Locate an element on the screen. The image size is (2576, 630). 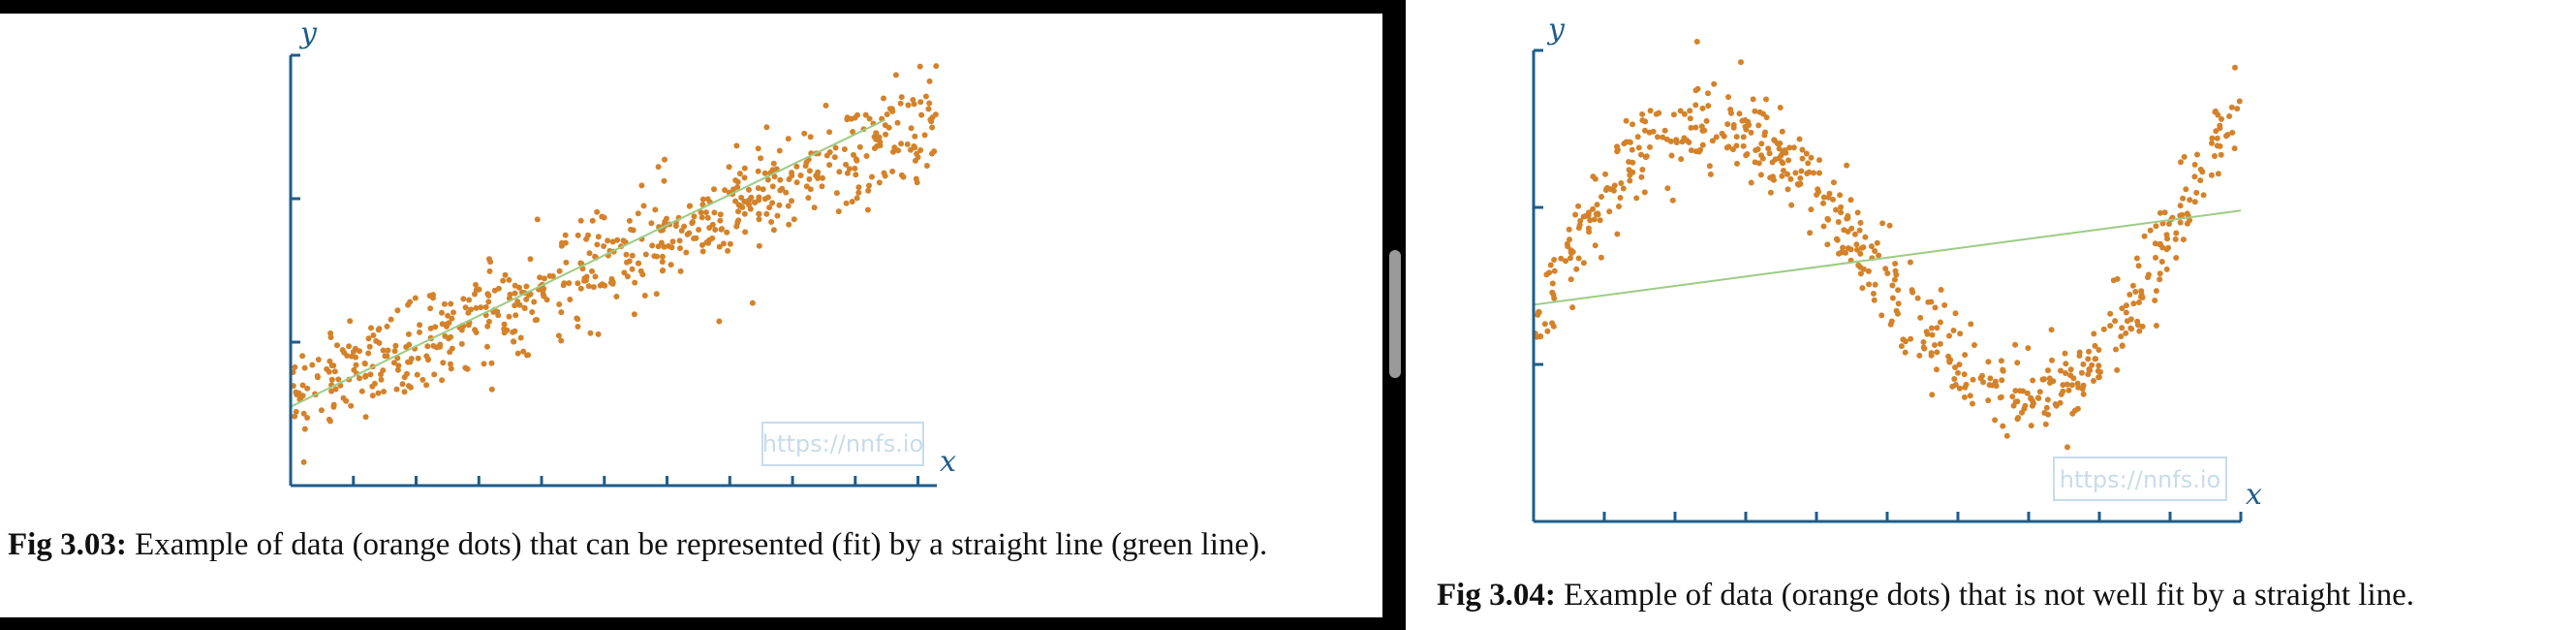
scrollbar-thumb is located at coordinates (1395, 314).